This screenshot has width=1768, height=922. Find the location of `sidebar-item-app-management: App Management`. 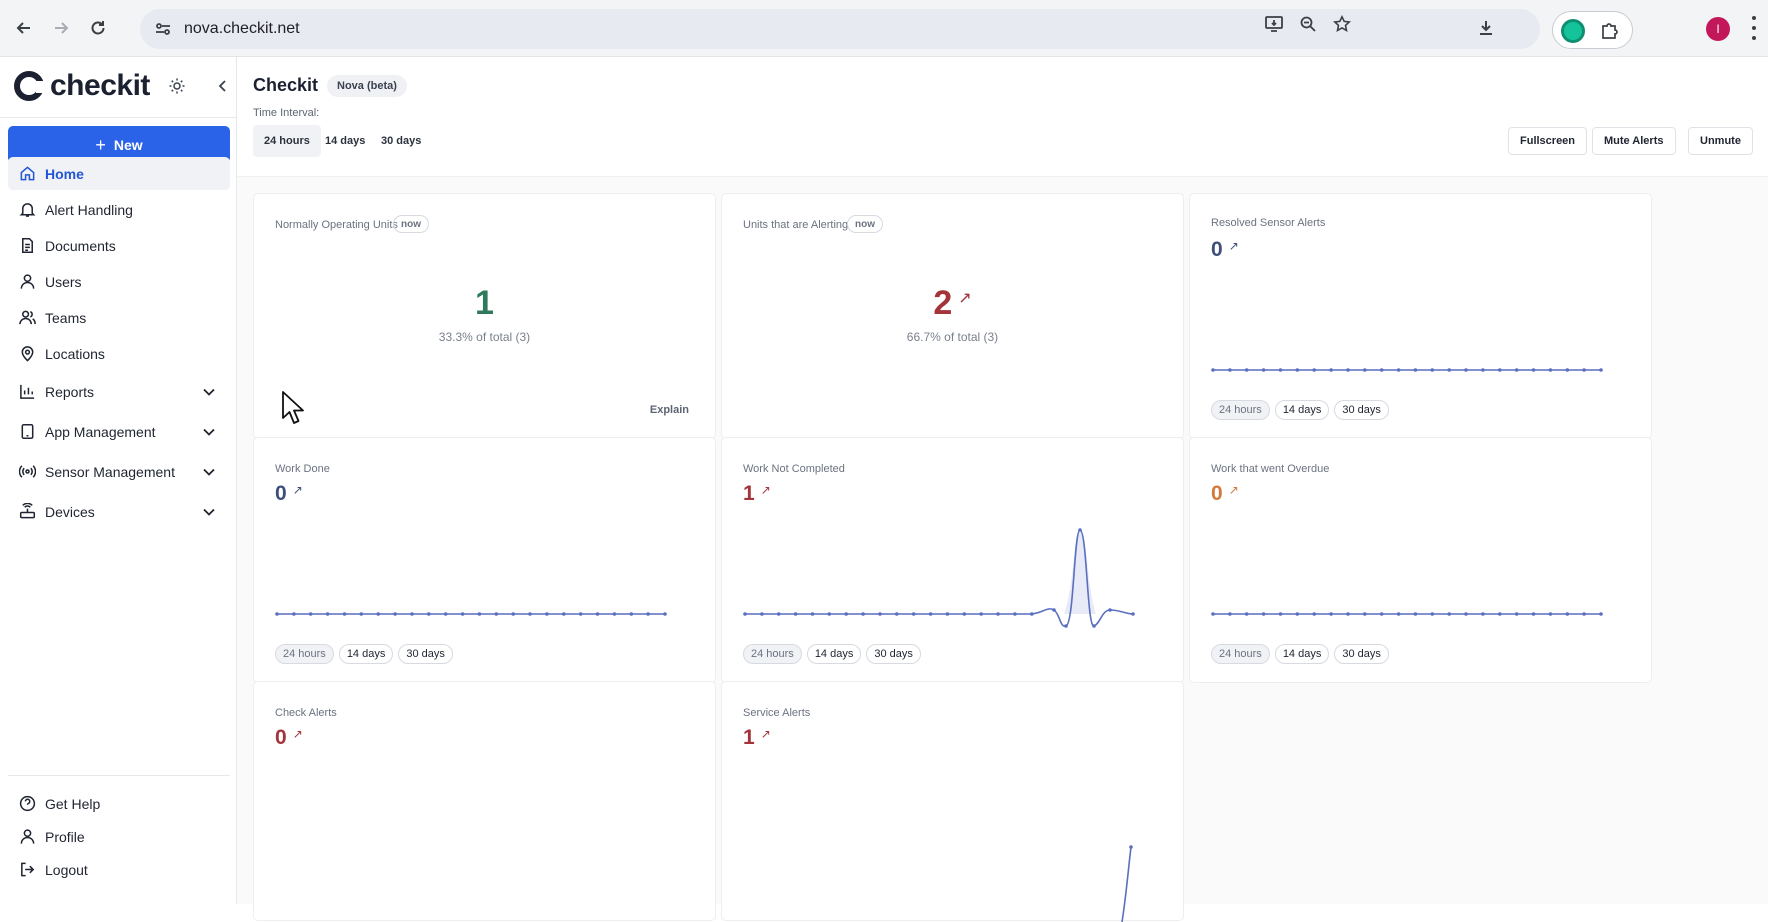

sidebar-item-app-management: App Management is located at coordinates (119, 431).